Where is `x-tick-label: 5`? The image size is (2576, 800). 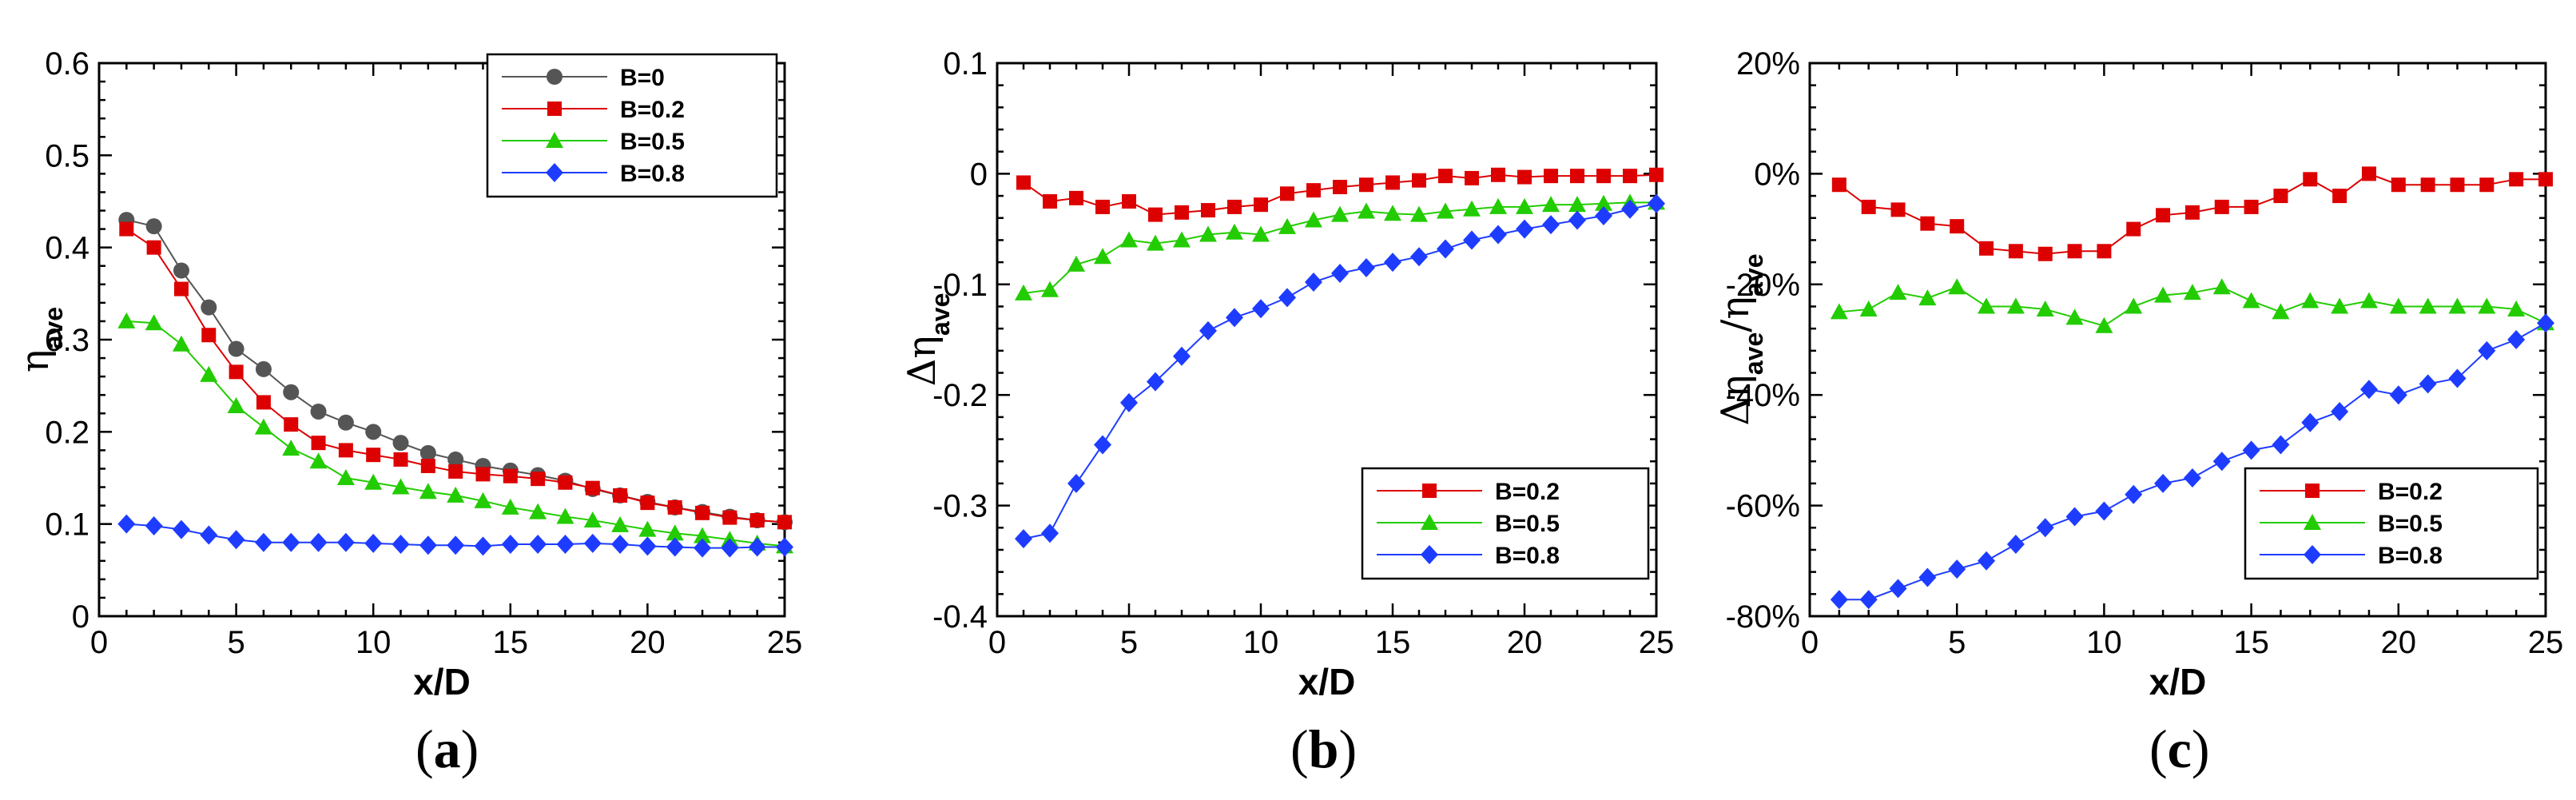 x-tick-label: 5 is located at coordinates (235, 642).